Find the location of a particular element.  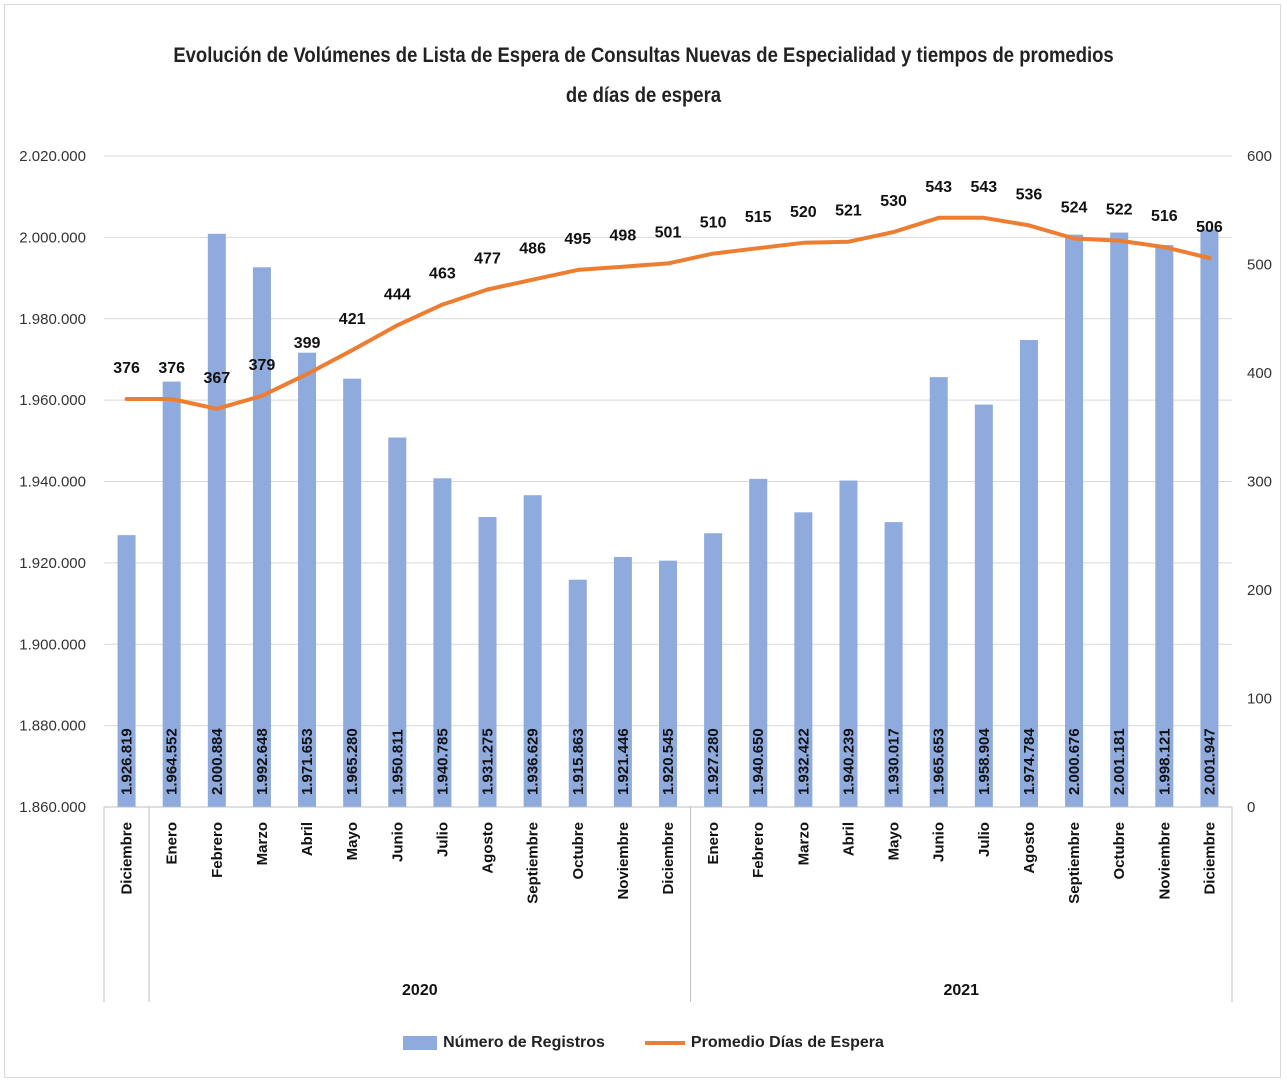

bar-data-label: 2.000.676 is located at coordinates (1074, 761).